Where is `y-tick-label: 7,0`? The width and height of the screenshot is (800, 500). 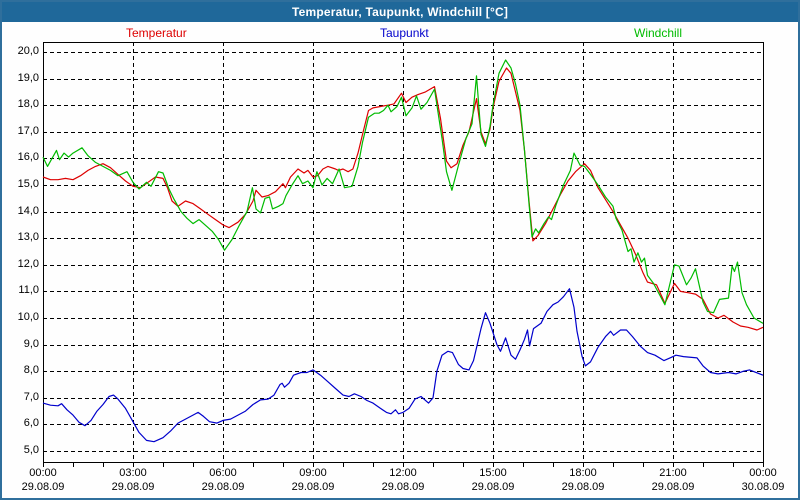 y-tick-label: 7,0 is located at coordinates (31, 396).